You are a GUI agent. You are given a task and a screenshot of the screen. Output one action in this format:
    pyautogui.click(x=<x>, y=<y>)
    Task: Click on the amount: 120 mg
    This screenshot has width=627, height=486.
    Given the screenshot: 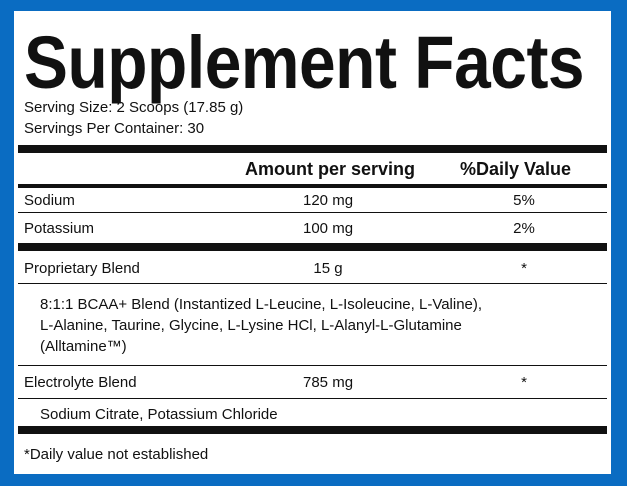 What is the action you would take?
    pyautogui.click(x=328, y=200)
    